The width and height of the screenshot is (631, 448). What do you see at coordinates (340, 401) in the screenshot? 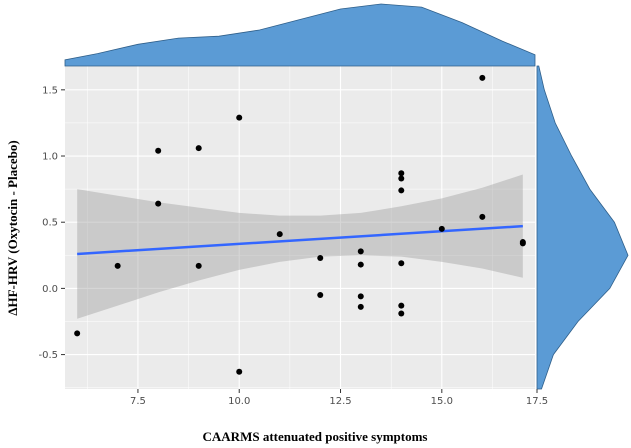
I see `x-tick-label: 12.5` at bounding box center [340, 401].